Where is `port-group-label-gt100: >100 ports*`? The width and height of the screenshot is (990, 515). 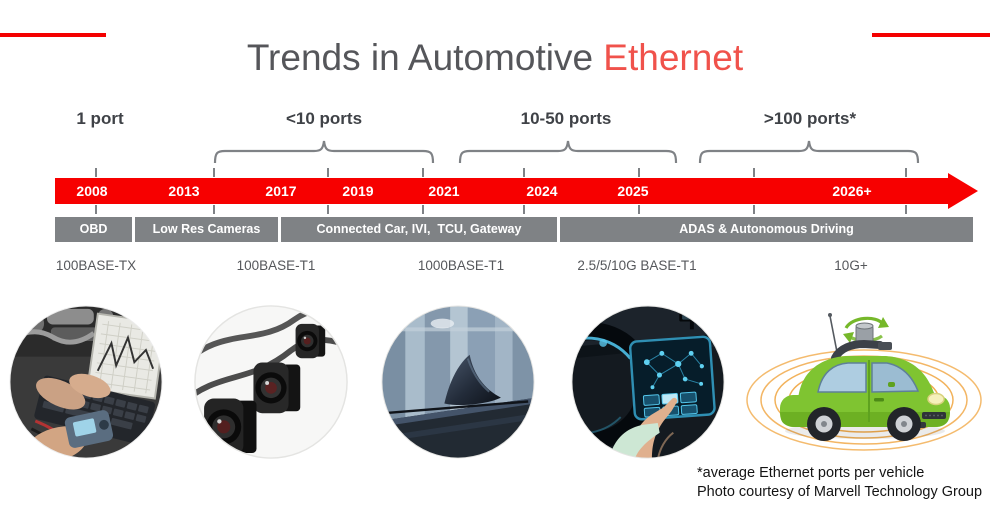 port-group-label-gt100: >100 ports* is located at coordinates (810, 118).